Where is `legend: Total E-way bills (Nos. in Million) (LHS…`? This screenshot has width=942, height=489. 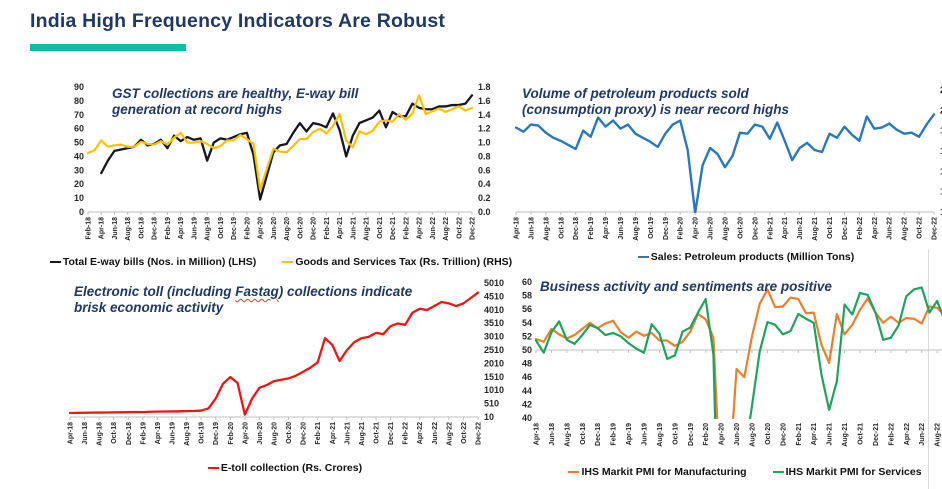 legend: Total E-way bills (Nos. in Million) (LHS… is located at coordinates (280, 262).